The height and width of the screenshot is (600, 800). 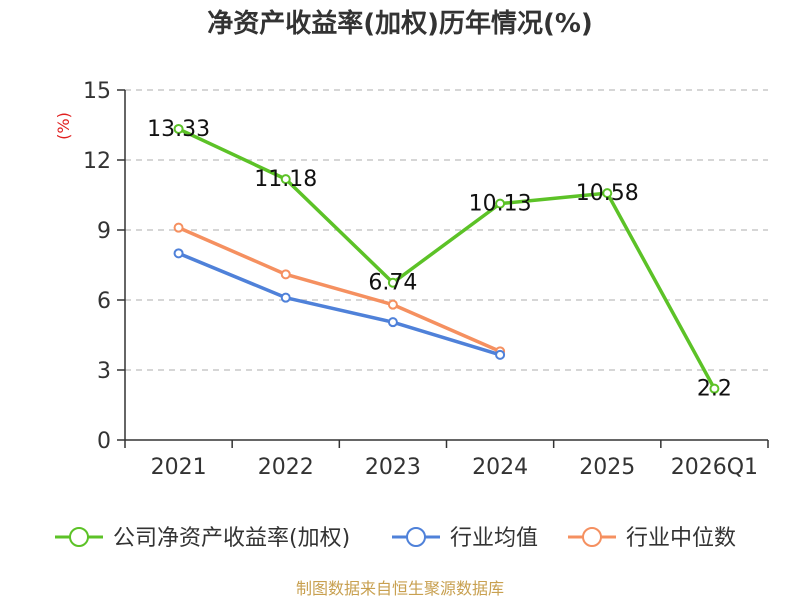 I want to click on data-label: 11.18, so click(x=285, y=179).